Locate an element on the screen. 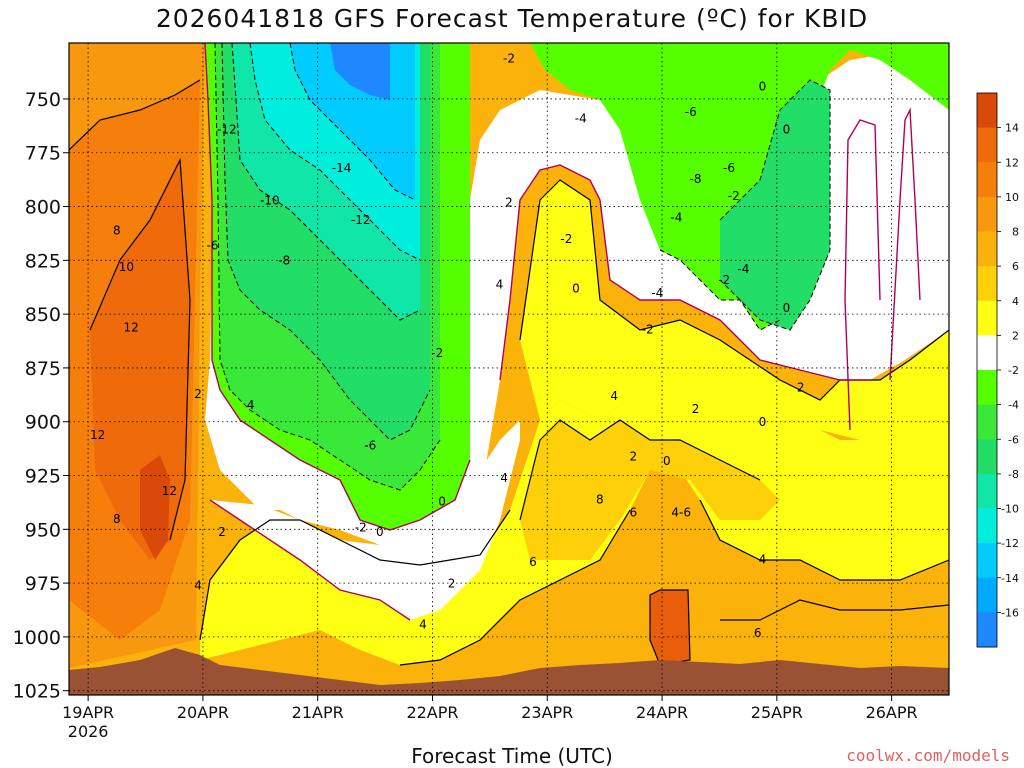 The width and height of the screenshot is (1024, 768). band-plus2-mid is located at coordinates (734, 310).